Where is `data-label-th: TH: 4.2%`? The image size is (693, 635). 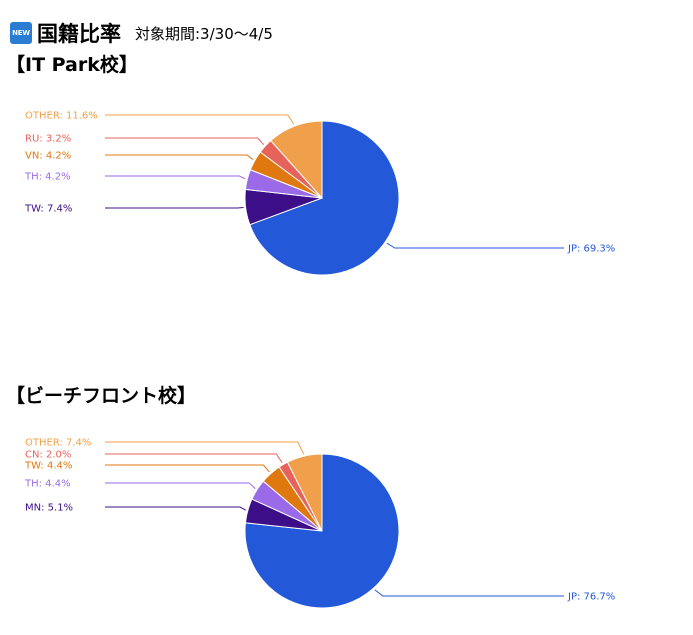 data-label-th: TH: 4.2% is located at coordinates (47, 177).